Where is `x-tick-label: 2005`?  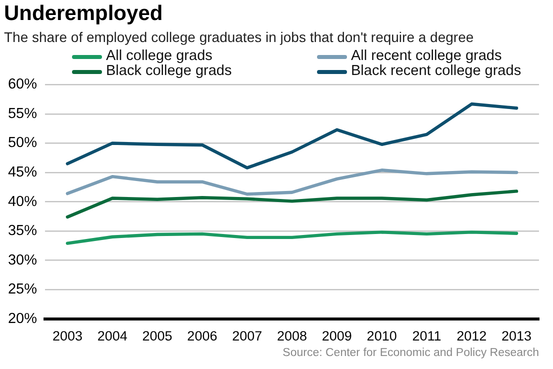
x-tick-label: 2005 is located at coordinates (157, 336).